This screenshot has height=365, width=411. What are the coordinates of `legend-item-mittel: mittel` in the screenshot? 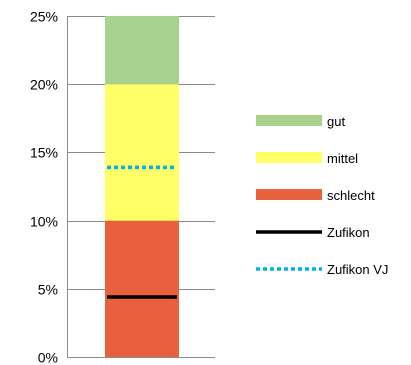 It's located at (307, 158).